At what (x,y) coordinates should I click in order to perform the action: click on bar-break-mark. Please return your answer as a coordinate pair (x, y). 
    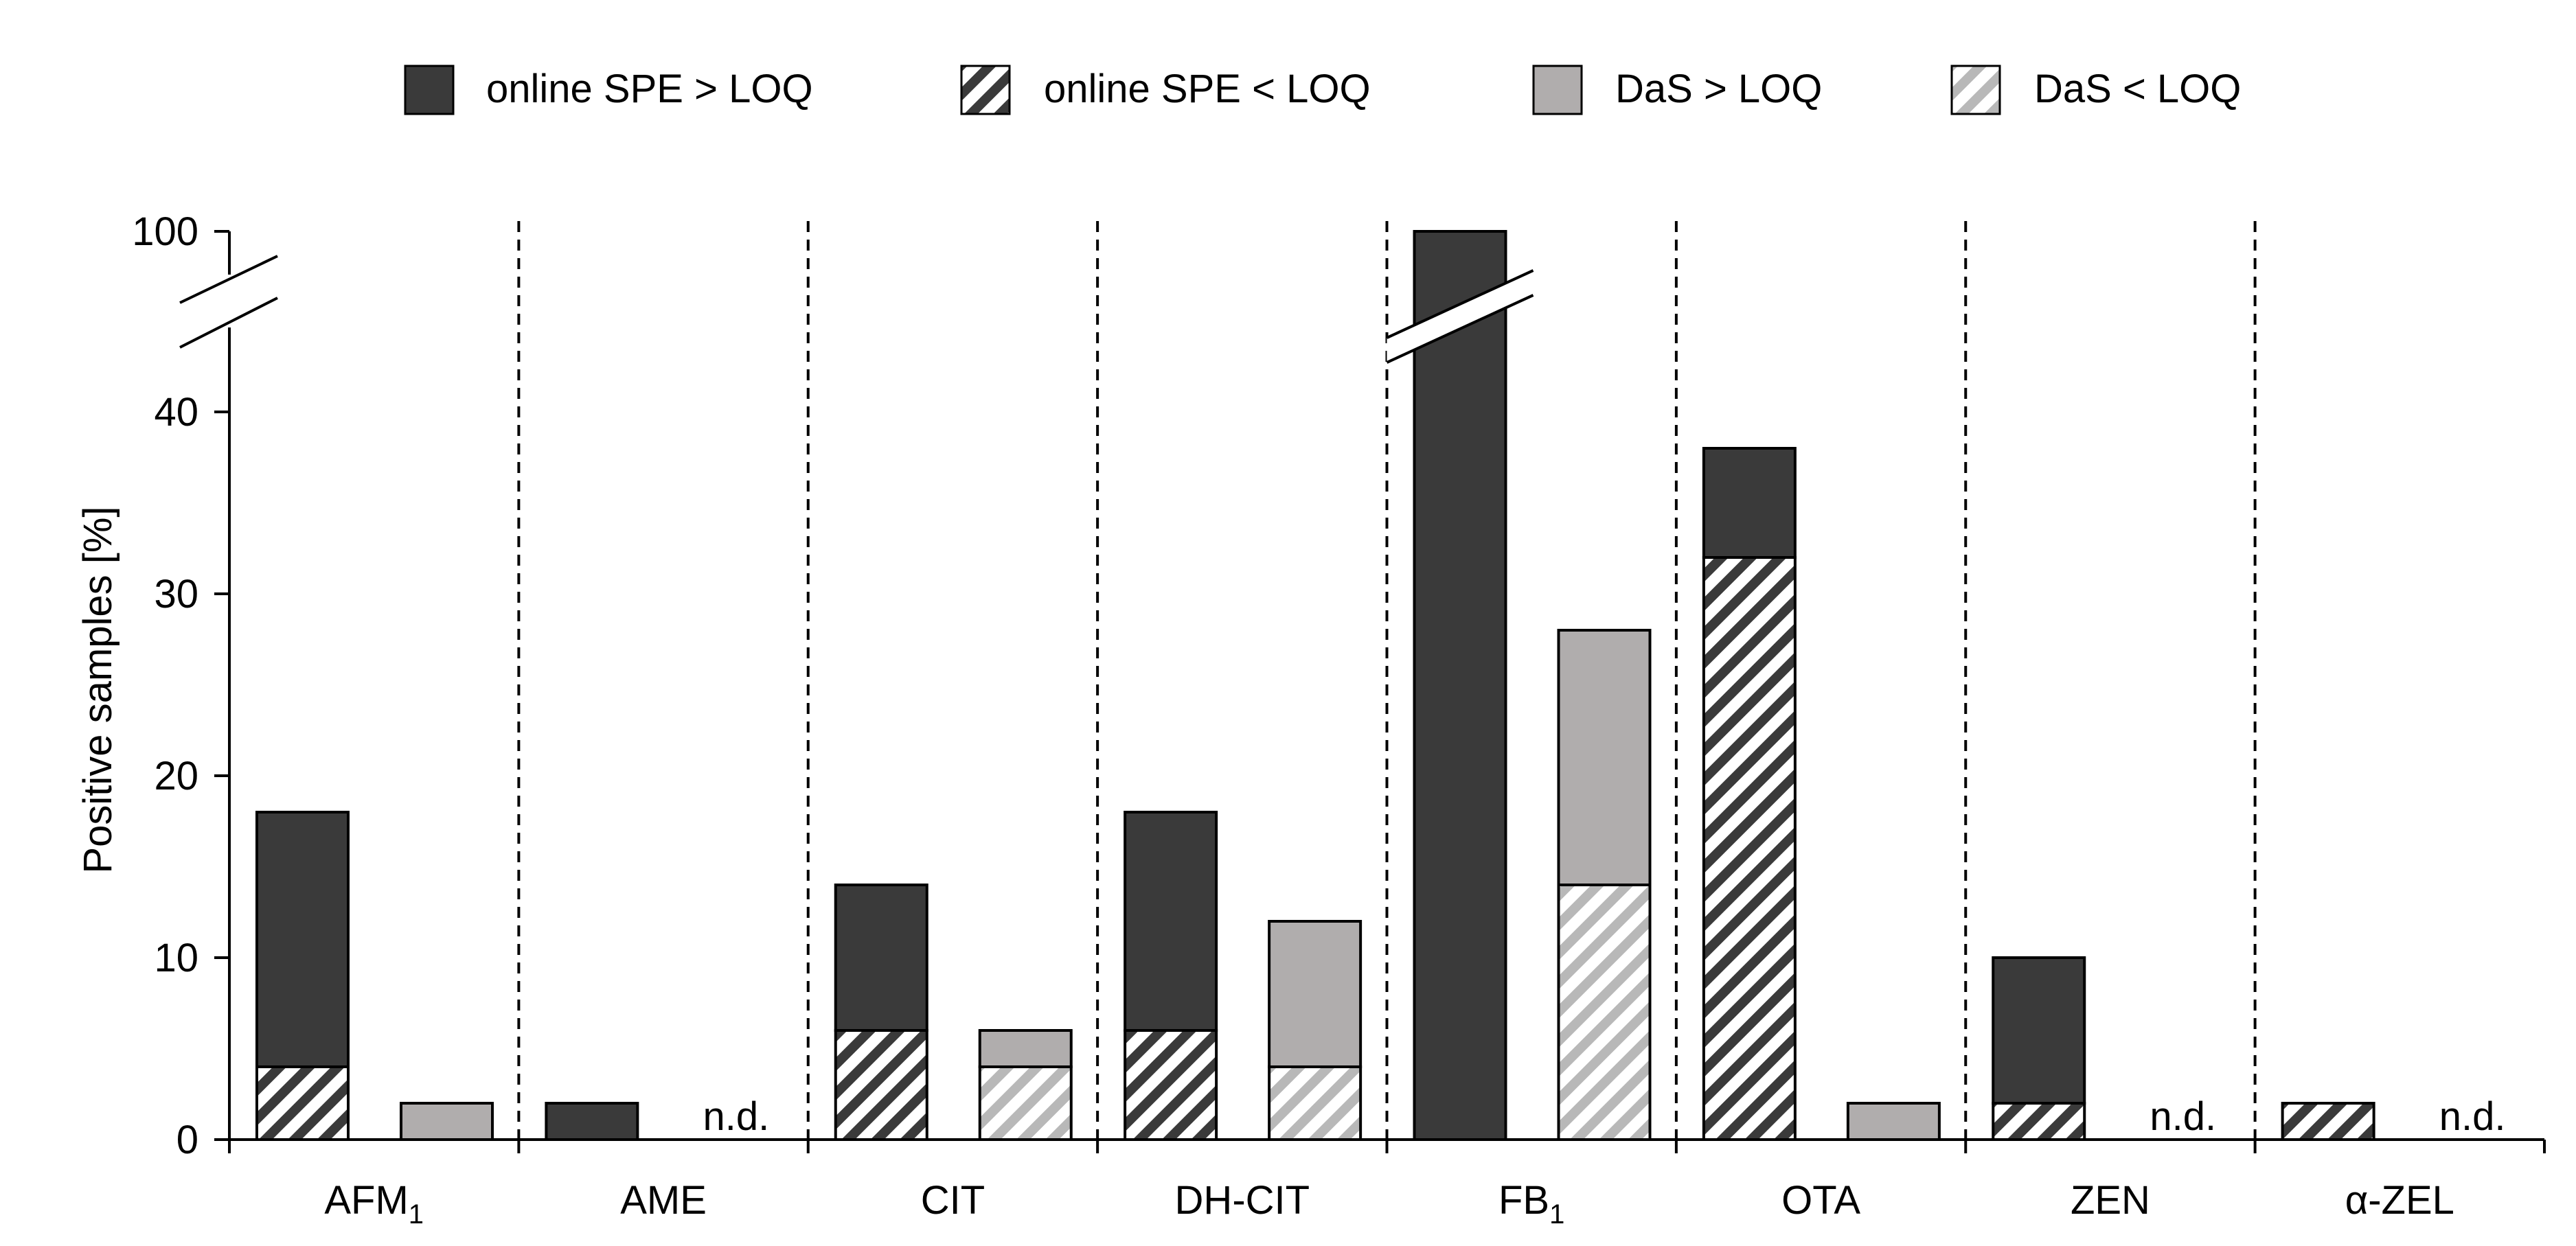
    Looking at the image, I should click on (1460, 316).